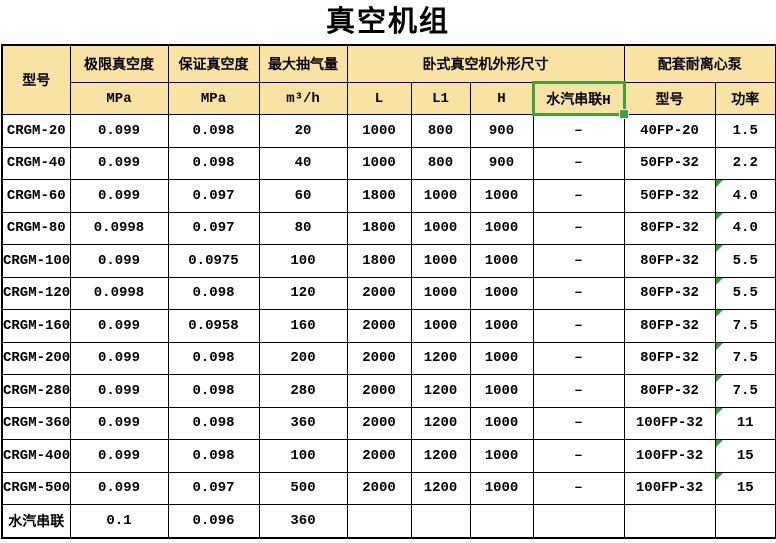  Describe the element at coordinates (36, 228) in the screenshot. I see `cell-model: CRGM-80` at that location.